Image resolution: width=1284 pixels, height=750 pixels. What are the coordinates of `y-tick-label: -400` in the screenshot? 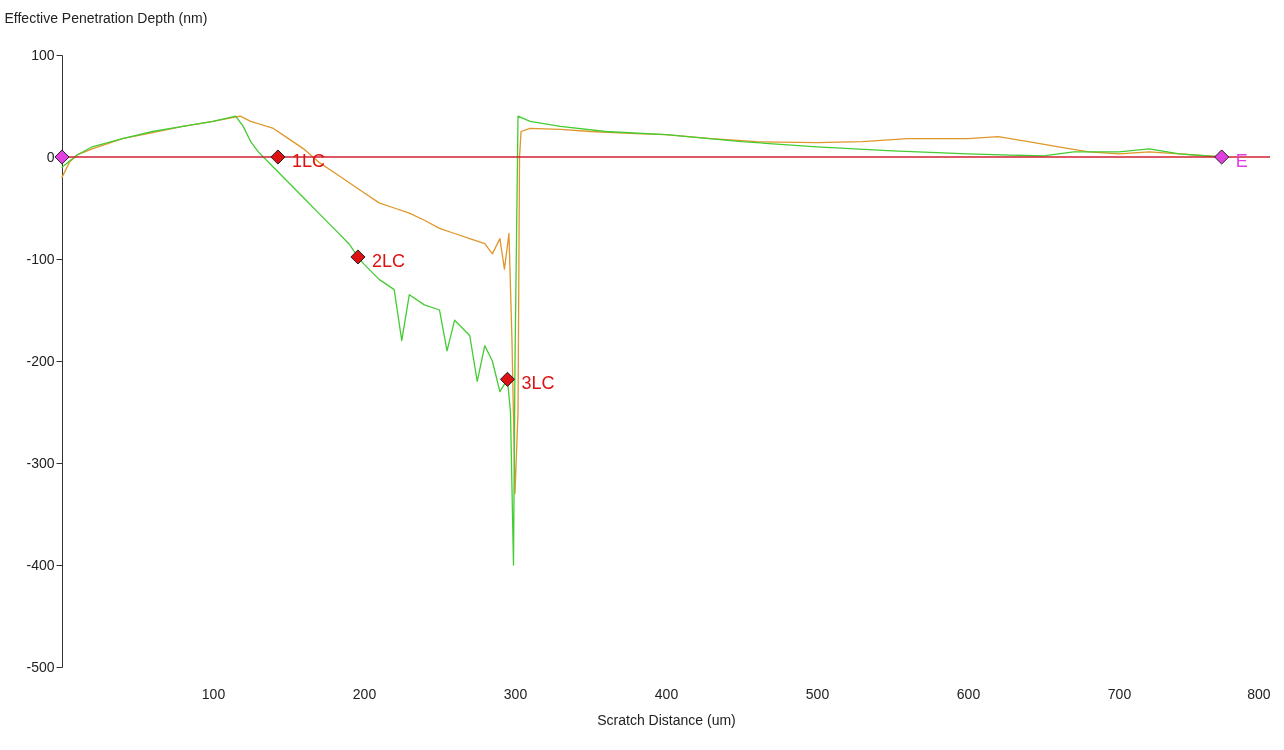 It's located at (40, 564).